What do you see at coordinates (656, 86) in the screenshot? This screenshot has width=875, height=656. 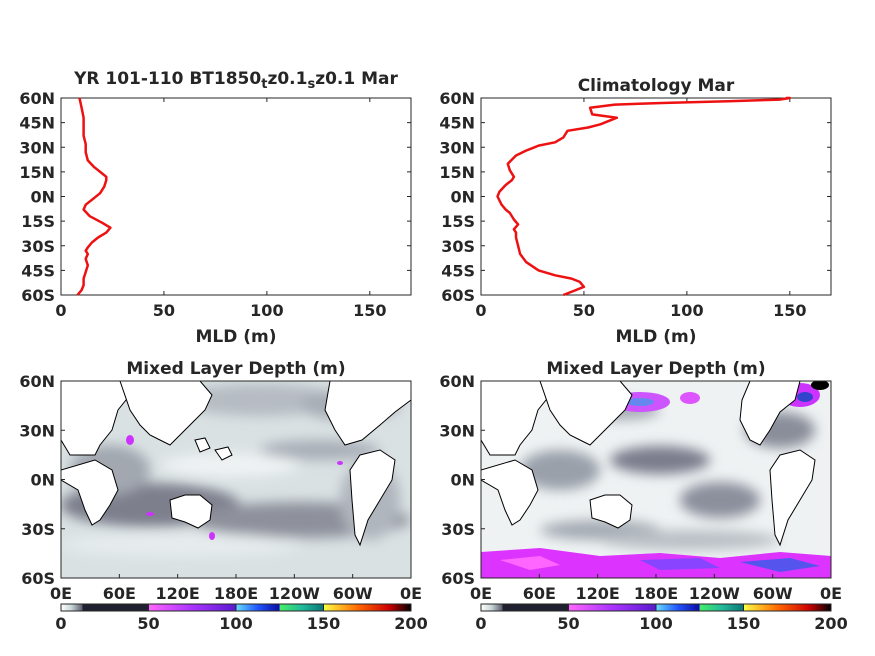 I see `plot-title-climatology: Climatology Mar` at bounding box center [656, 86].